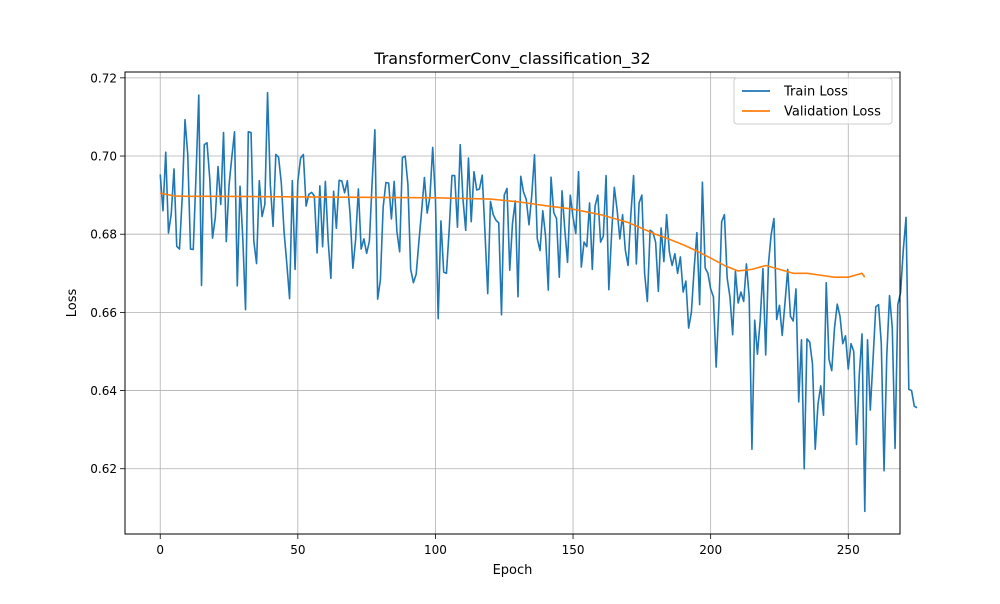 The image size is (1000, 604). I want to click on y-tick-label: 0.72, so click(103, 78).